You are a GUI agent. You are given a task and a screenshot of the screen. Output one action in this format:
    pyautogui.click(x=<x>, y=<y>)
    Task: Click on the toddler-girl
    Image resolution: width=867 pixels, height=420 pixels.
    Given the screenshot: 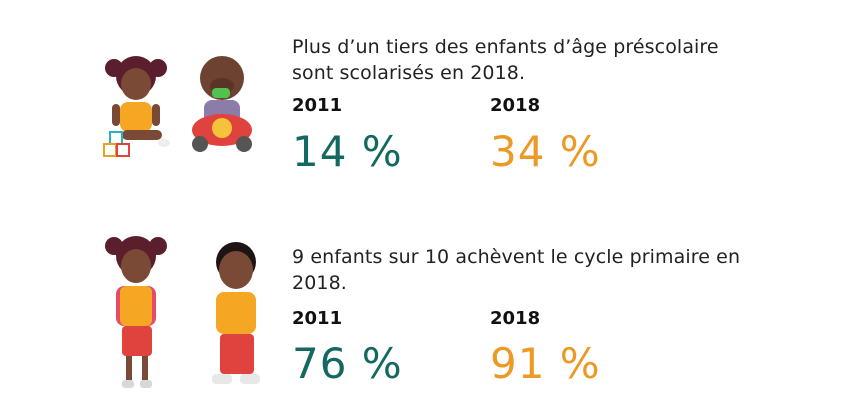 What is the action you would take?
    pyautogui.click(x=136, y=106)
    